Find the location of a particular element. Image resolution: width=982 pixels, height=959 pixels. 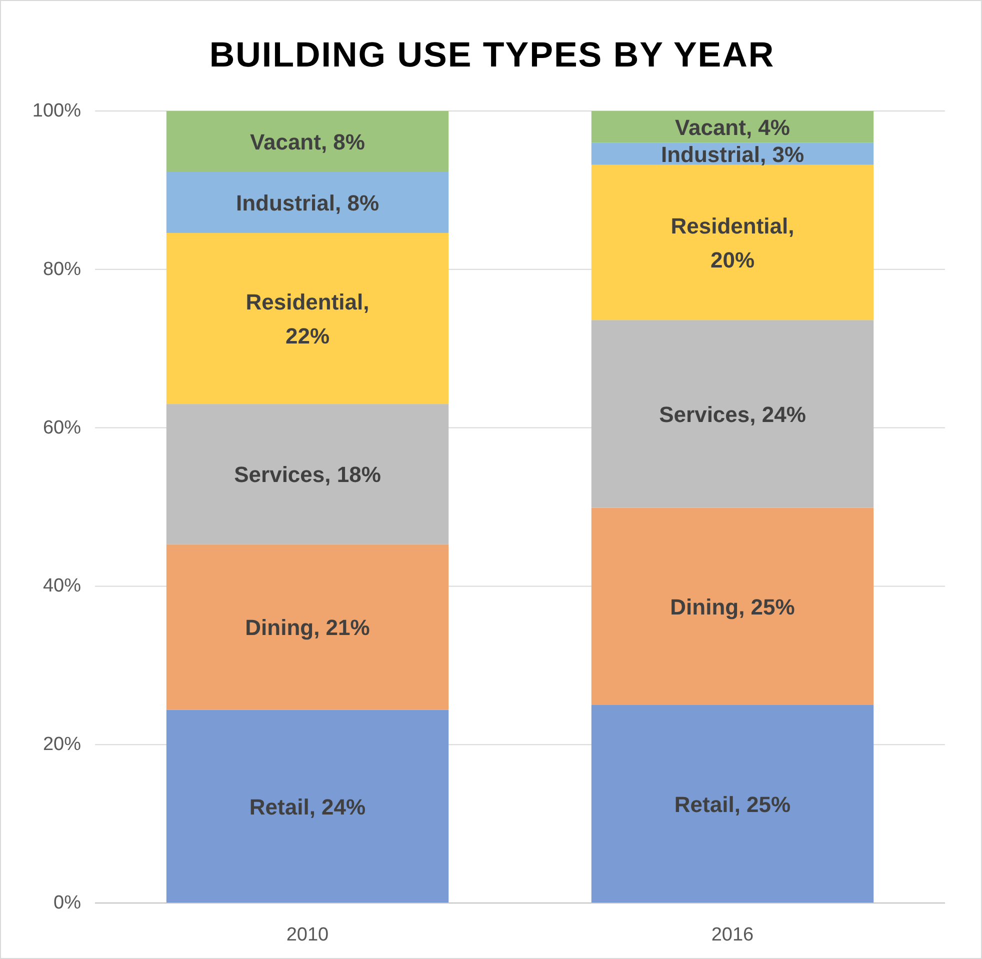

data-label: Residential, 20% is located at coordinates (732, 242).